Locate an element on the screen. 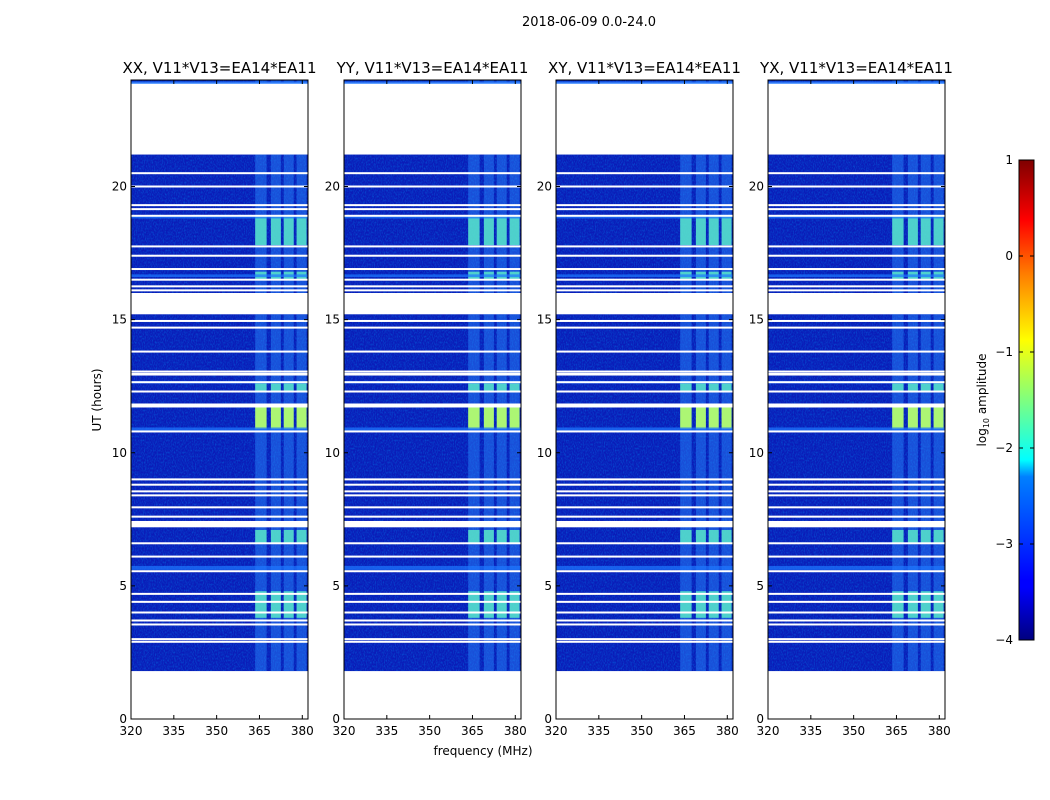 The image size is (1050, 800). panel-1-xtick-label-2: 350 is located at coordinates (429, 731).